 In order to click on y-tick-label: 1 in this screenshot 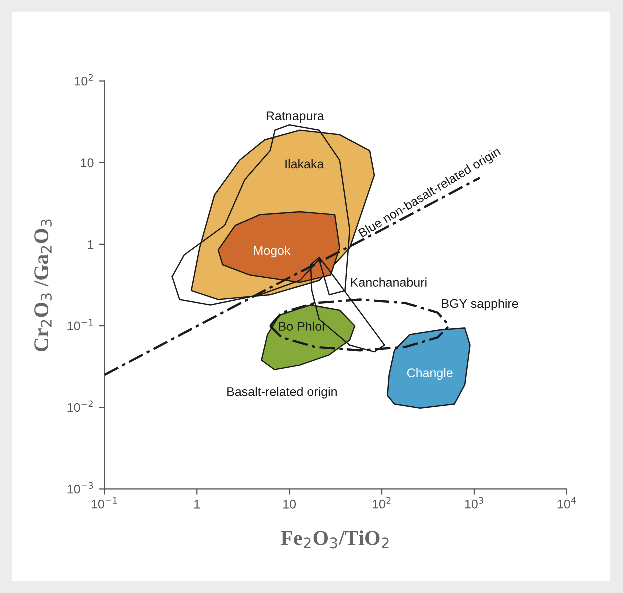, I will do `click(91, 244)`.